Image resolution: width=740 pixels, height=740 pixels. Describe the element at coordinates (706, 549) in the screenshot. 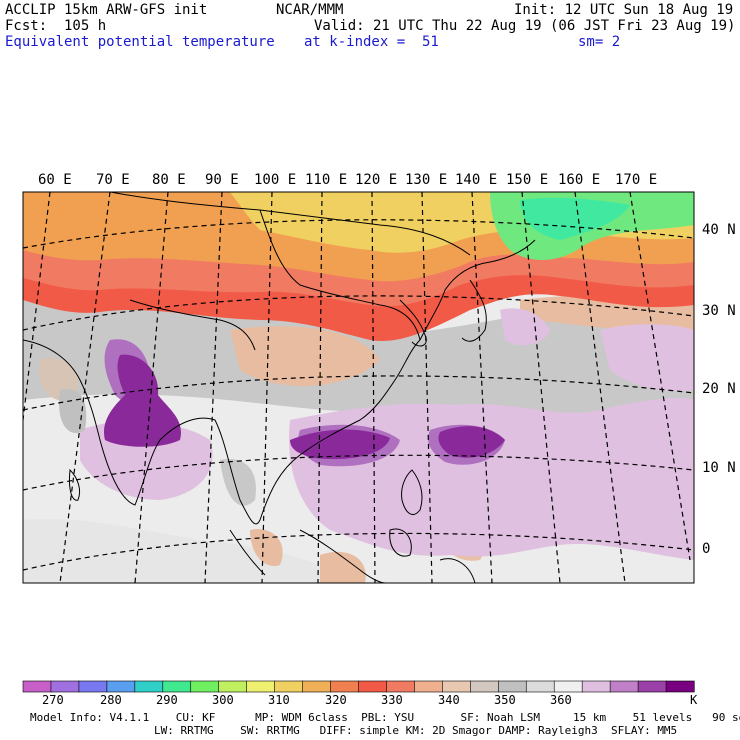

I see `lat-label: 0` at that location.